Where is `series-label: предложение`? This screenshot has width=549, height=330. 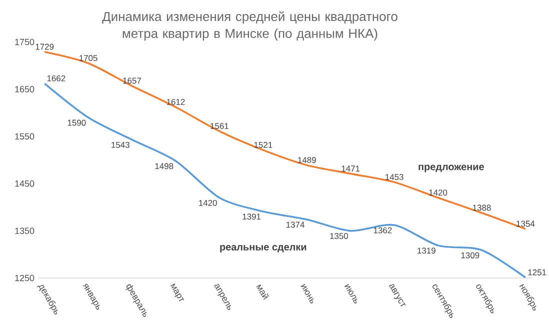
series-label: предложение is located at coordinates (451, 168).